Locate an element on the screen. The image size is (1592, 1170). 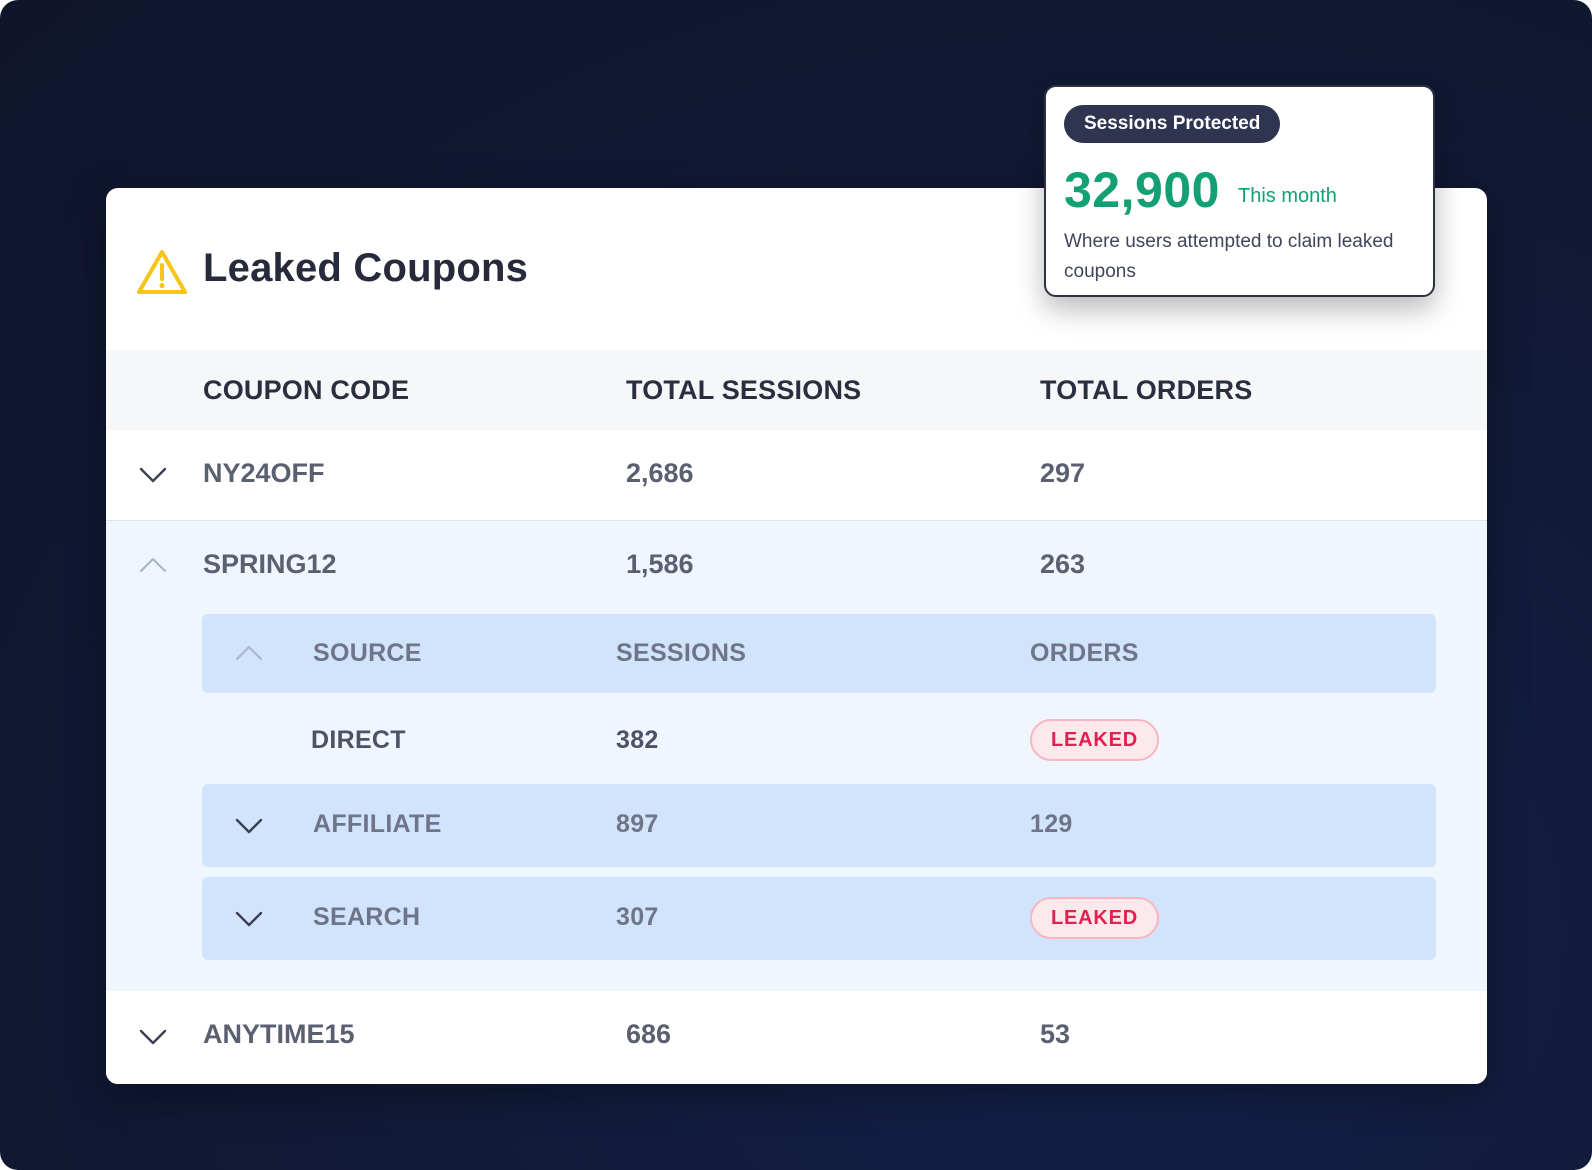
column-header-total-orders: TOTAL ORDERS is located at coordinates (1146, 390).